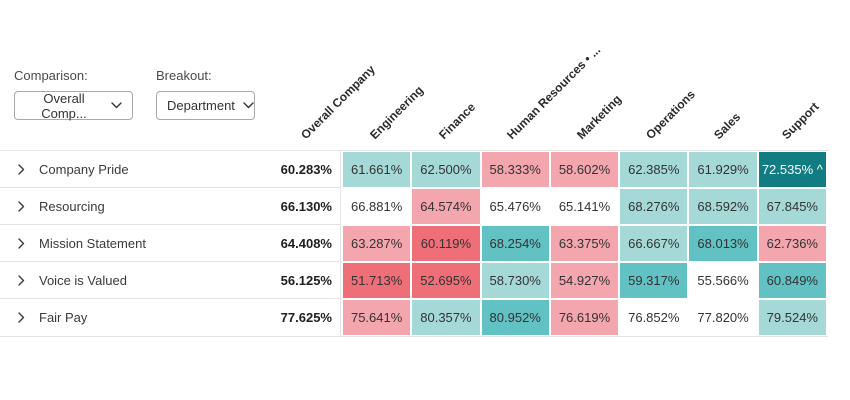 The image size is (850, 400). Describe the element at coordinates (654, 317) in the screenshot. I see `heatmap-cell: 76.852%` at that location.